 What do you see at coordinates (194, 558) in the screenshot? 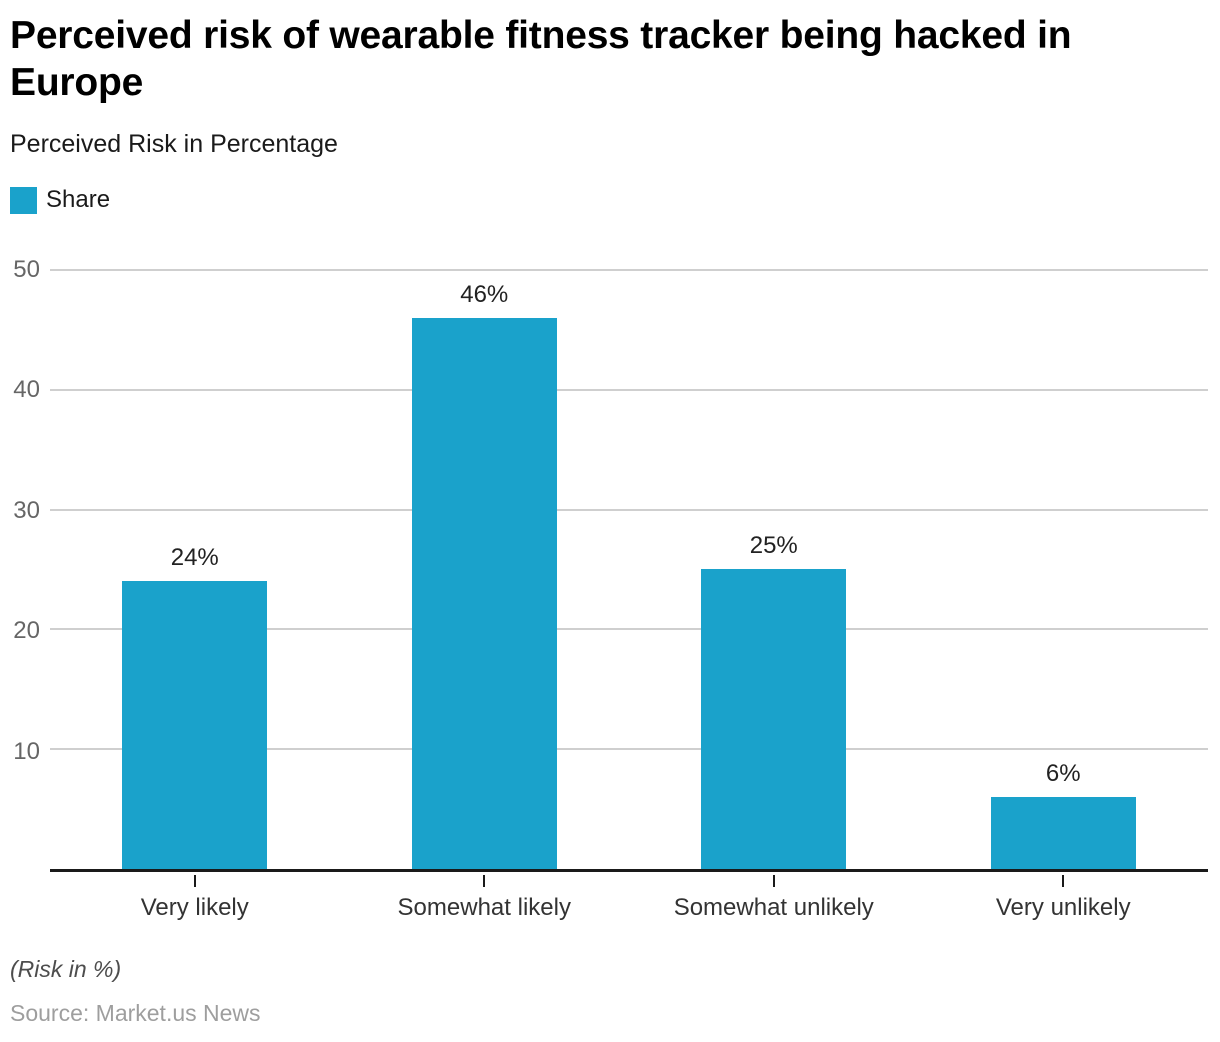
I see `bar-value-label: 24%` at bounding box center [194, 558].